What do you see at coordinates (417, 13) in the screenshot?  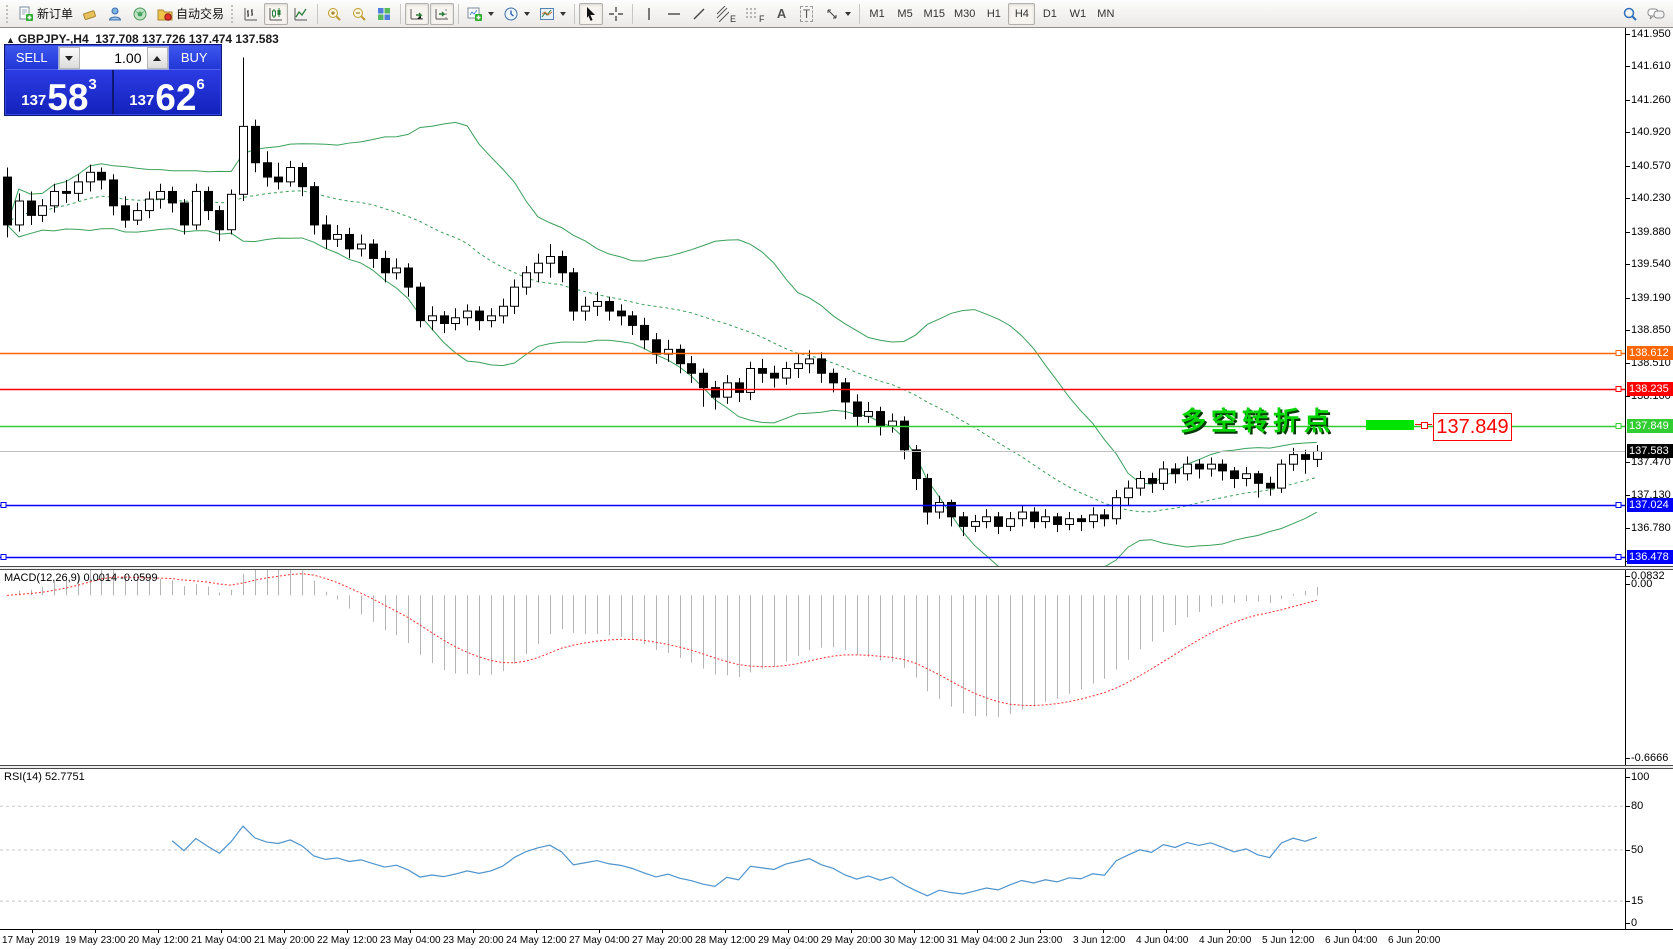 I see `auto-scroll-button` at bounding box center [417, 13].